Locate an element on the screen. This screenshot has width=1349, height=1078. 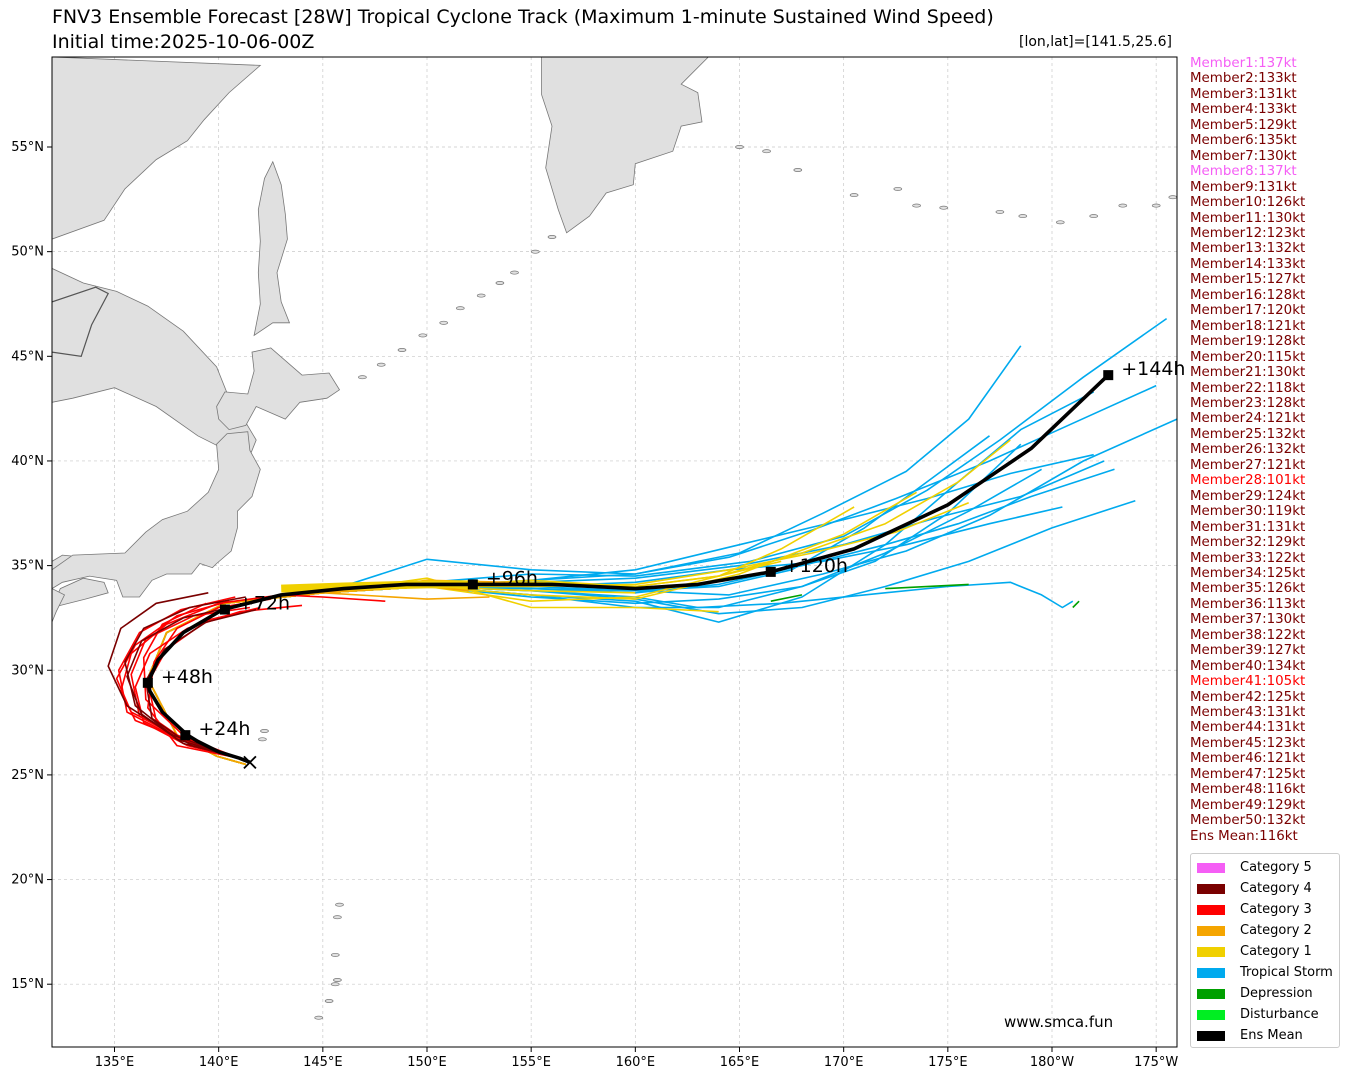
member-intensity: Member10:126kt is located at coordinates (1248, 203).